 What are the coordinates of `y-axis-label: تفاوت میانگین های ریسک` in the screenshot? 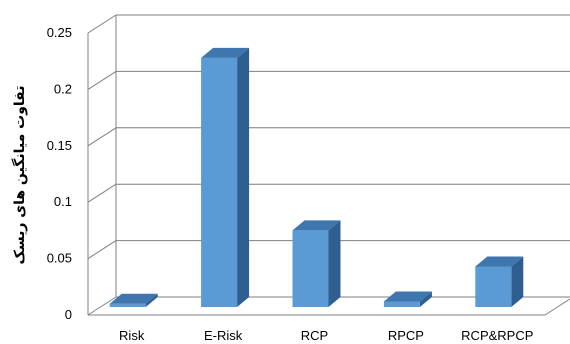 It's located at (19, 174).